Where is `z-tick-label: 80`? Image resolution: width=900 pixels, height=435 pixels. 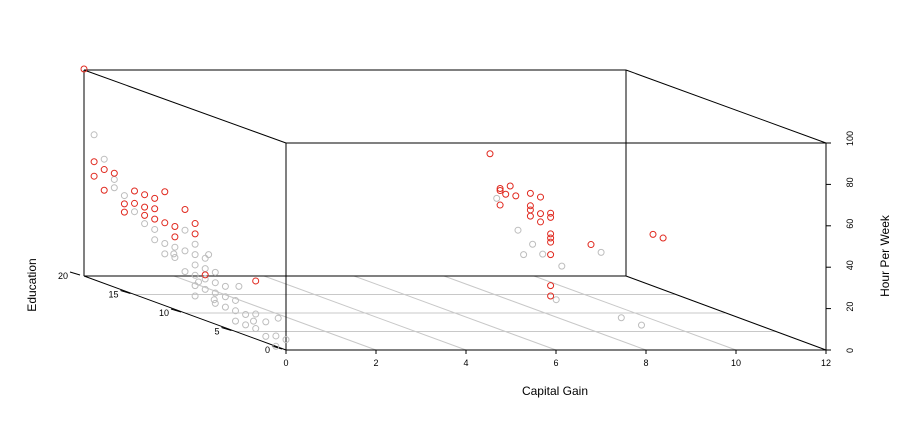
z-tick-label: 80 is located at coordinates (850, 182).